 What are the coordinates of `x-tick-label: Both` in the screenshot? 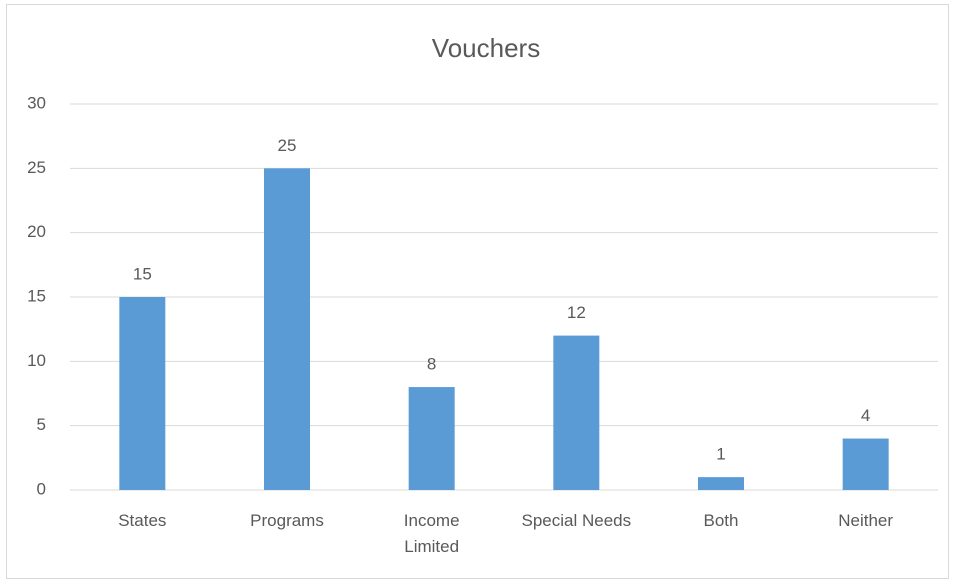 It's located at (721, 520).